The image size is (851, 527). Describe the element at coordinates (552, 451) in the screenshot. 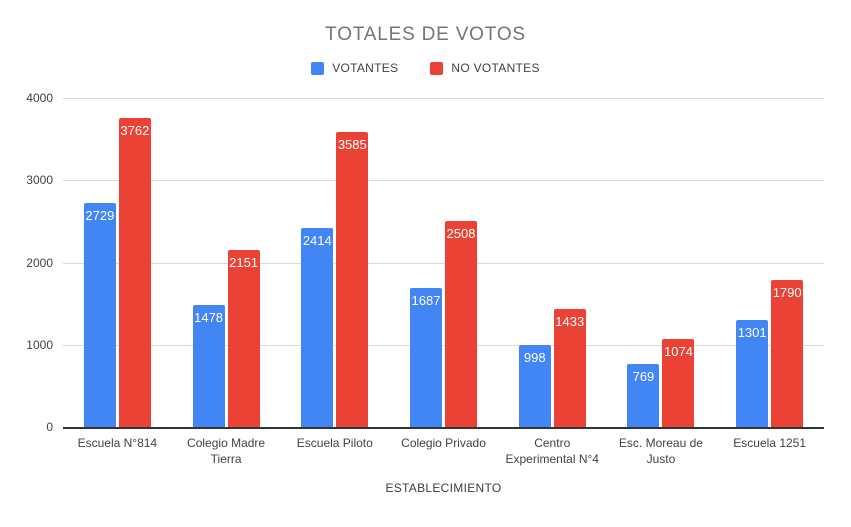

I see `x-category-label-centro-experimental-n-4: Centro Experimental N°4` at that location.